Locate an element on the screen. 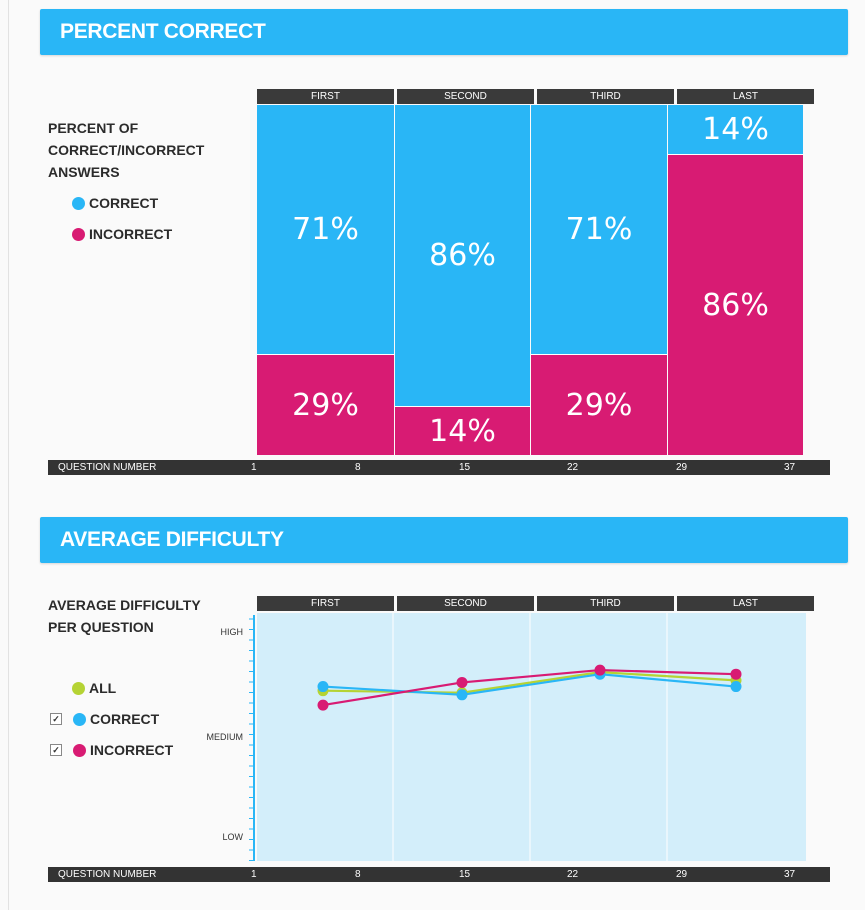 This screenshot has height=910, width=865. bar-x-tick: 8 is located at coordinates (358, 467).